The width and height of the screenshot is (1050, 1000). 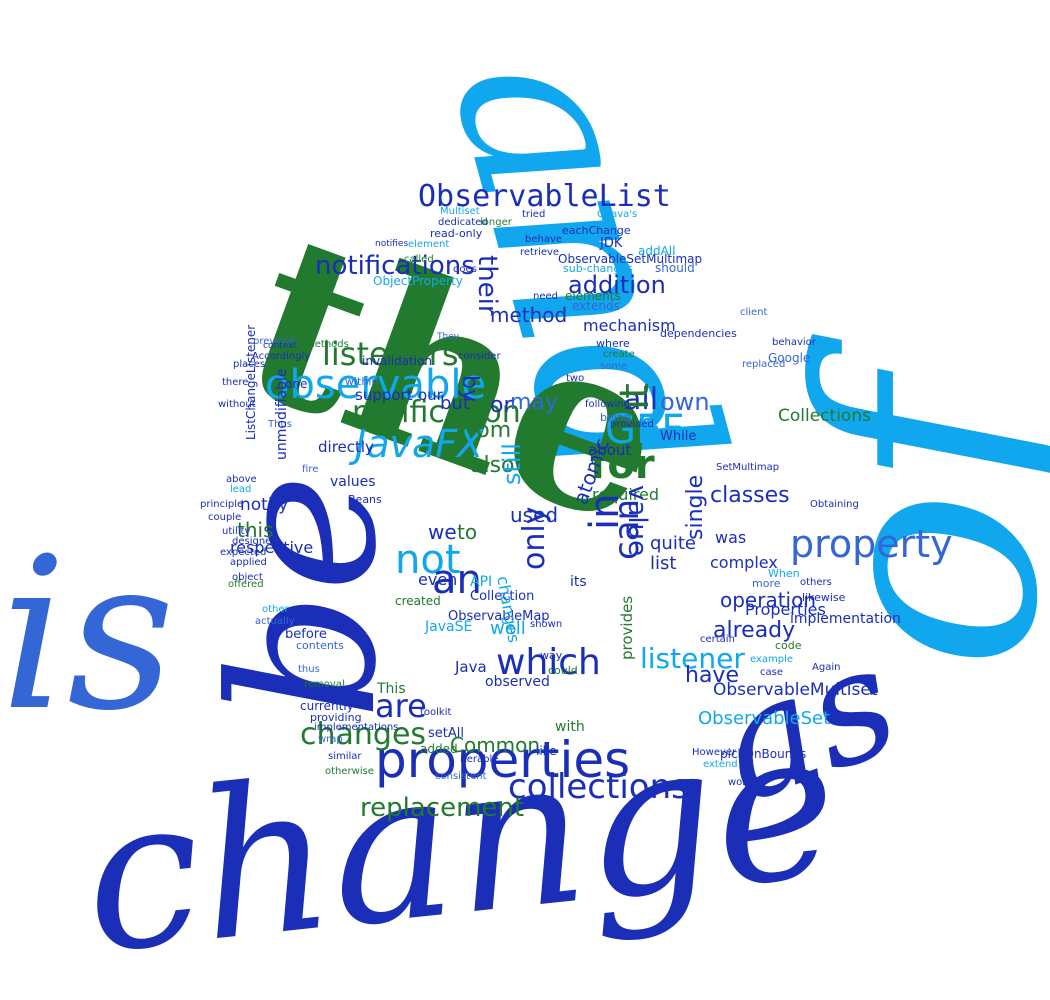 What do you see at coordinates (401, 706) in the screenshot?
I see `word-are: are` at bounding box center [401, 706].